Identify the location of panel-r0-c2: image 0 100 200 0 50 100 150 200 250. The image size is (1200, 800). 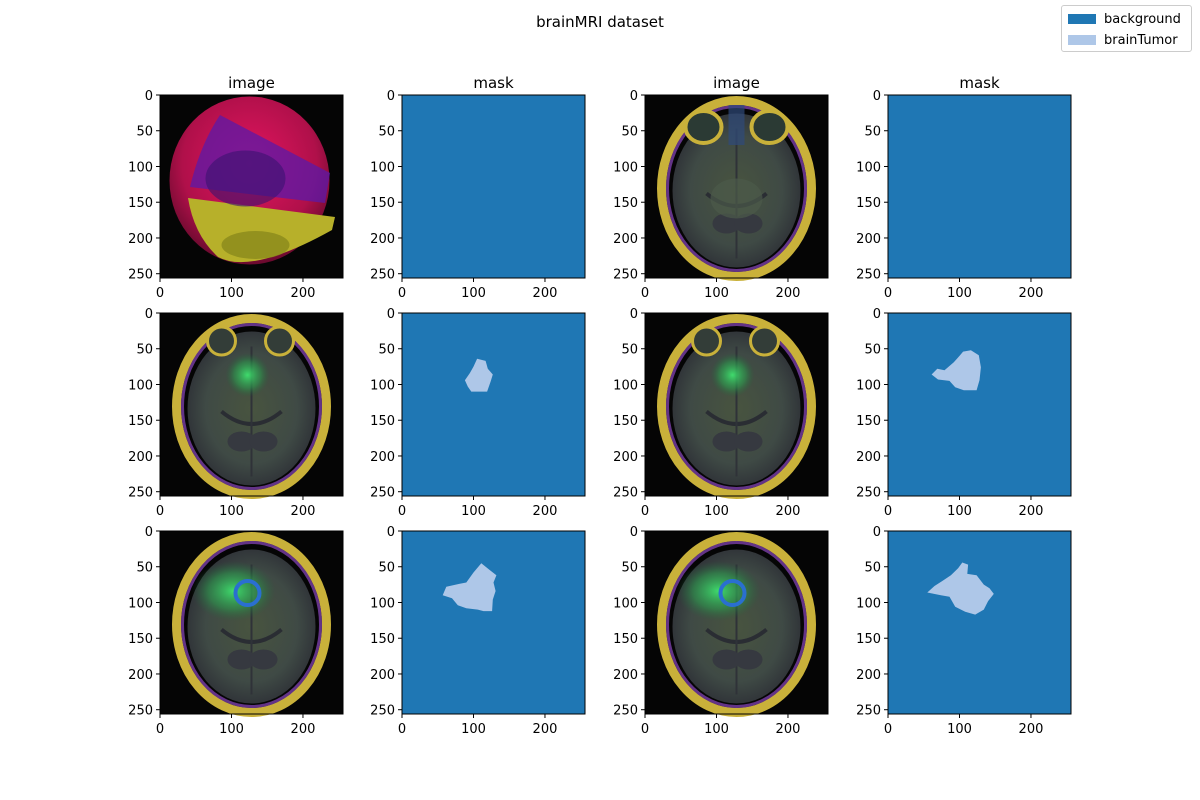
(721, 187).